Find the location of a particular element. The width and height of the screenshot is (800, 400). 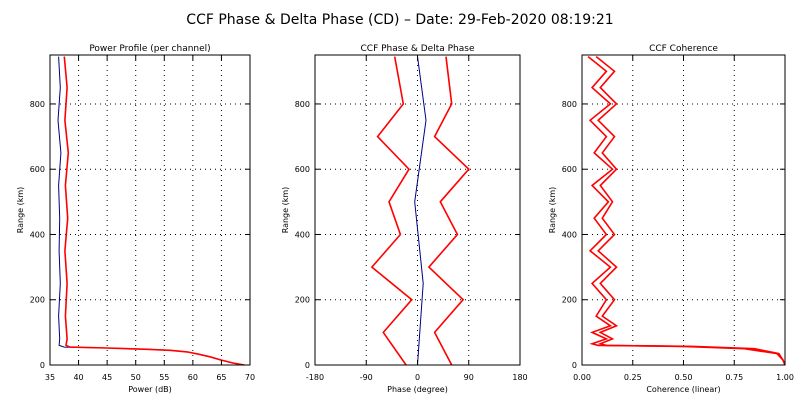

phase-xtick-label: -90 is located at coordinates (366, 377).